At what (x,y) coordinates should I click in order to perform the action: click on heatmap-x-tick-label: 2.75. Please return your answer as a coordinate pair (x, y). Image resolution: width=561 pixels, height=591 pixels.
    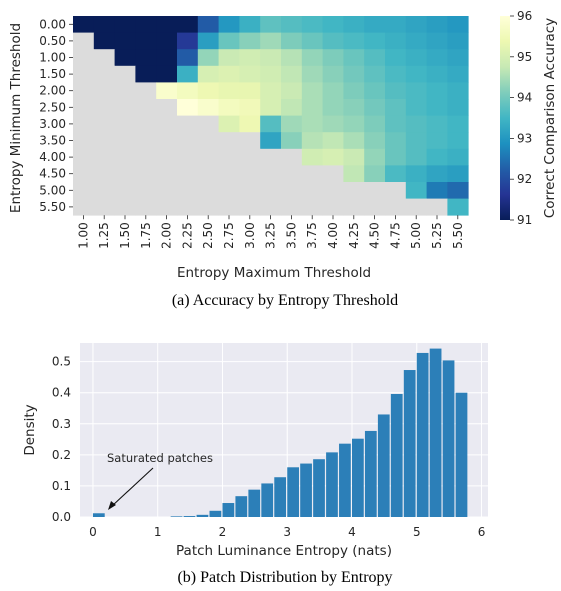
    Looking at the image, I should click on (229, 235).